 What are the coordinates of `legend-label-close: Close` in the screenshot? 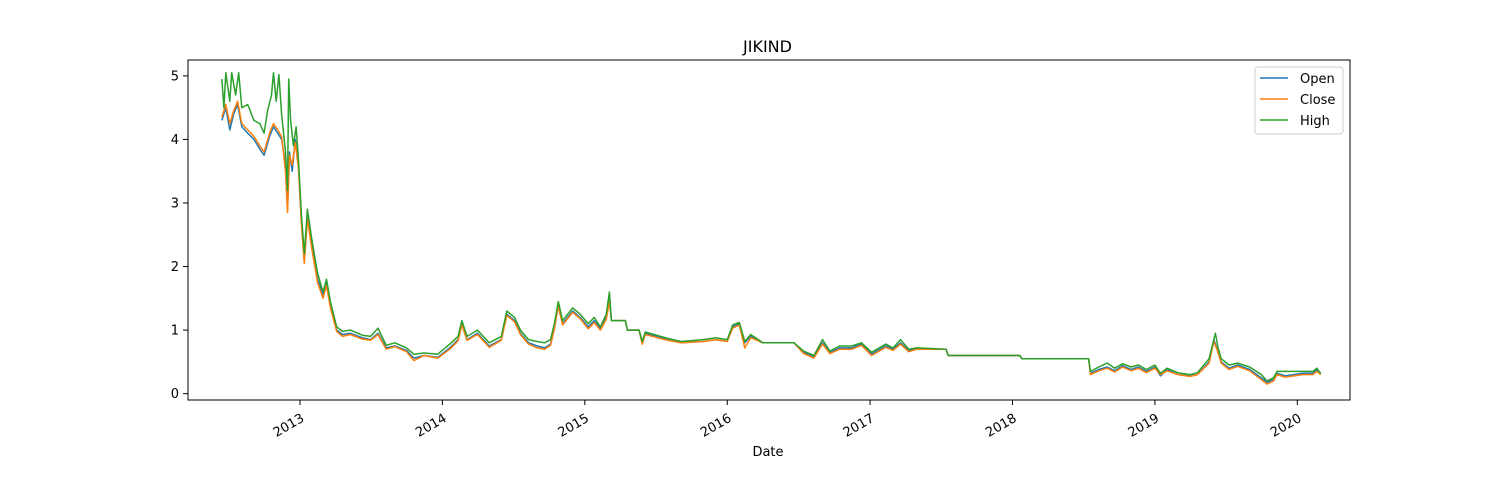 It's located at (1317, 100).